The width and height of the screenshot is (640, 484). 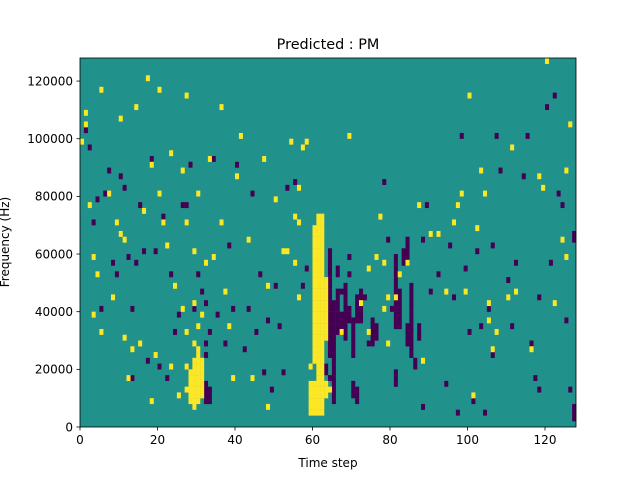 I want to click on chart-title: Predicted : PM, so click(x=328, y=45).